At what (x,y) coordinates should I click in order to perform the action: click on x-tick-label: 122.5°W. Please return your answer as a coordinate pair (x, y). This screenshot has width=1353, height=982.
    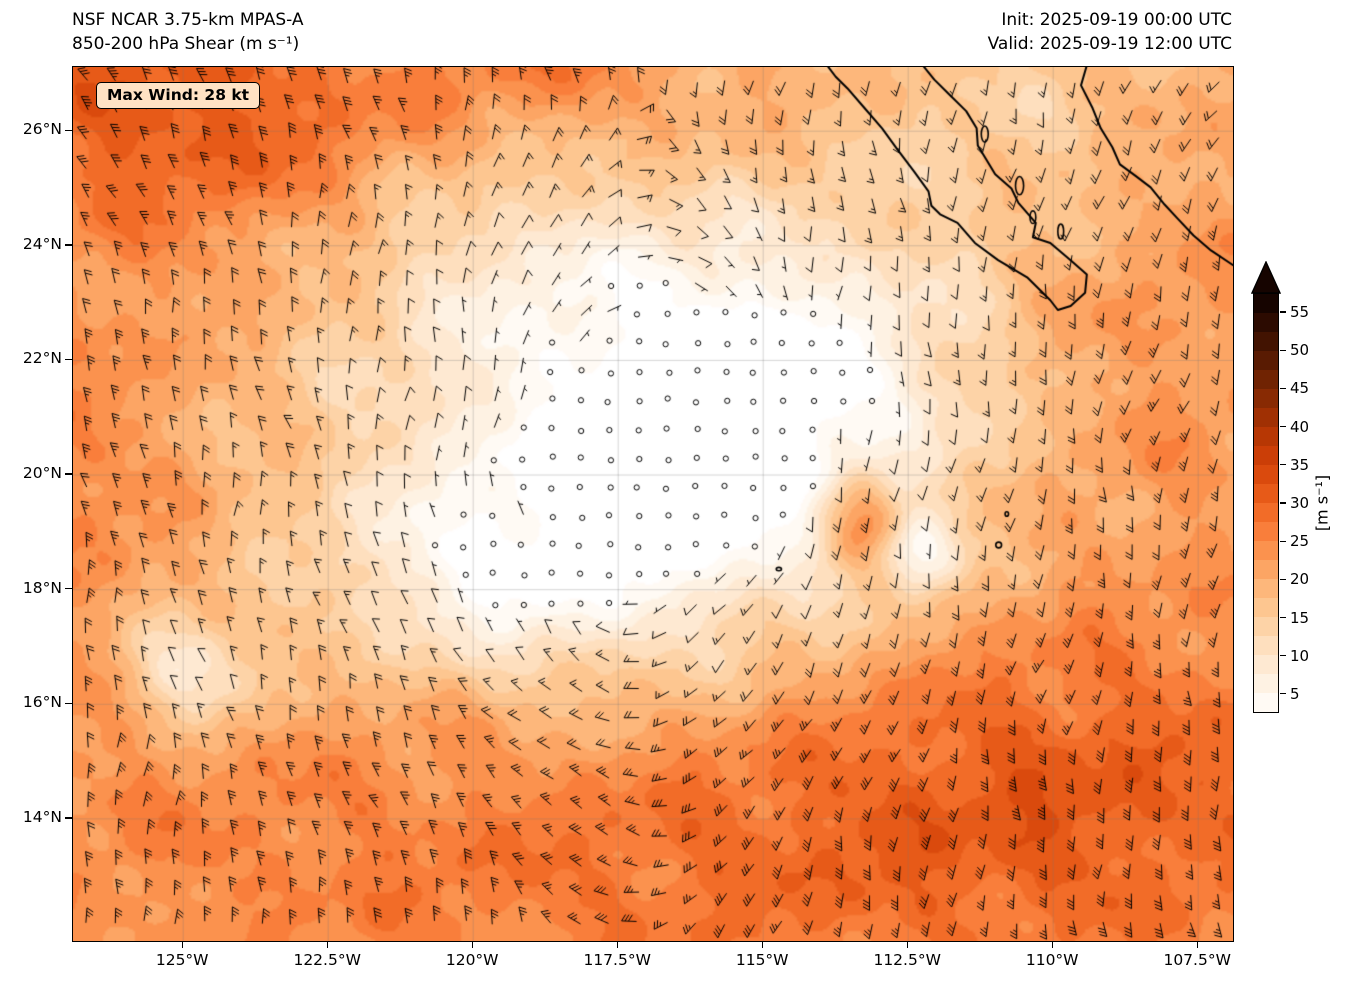
    Looking at the image, I should click on (327, 960).